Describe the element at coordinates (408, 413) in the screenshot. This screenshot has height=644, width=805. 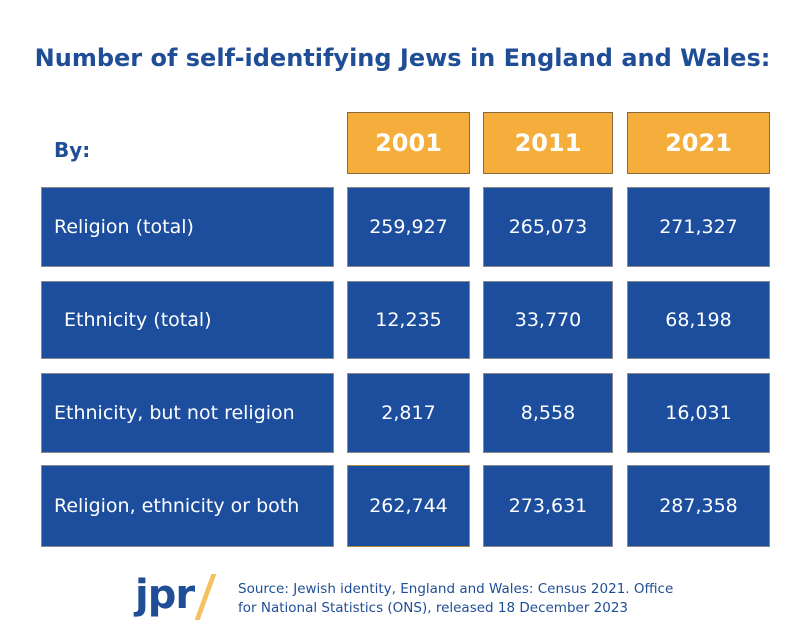
I see `table-cell: 2,817` at that location.